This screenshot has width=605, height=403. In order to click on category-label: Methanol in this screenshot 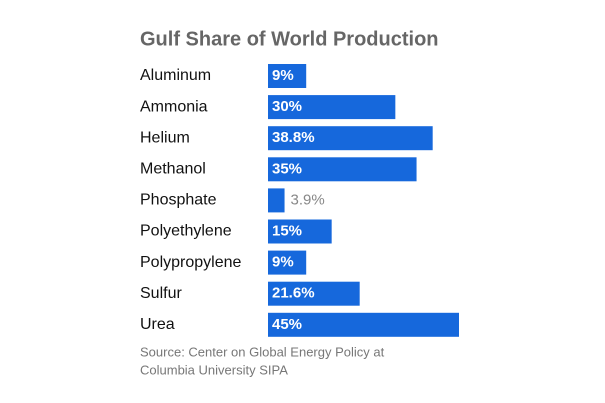, I will do `click(173, 169)`.